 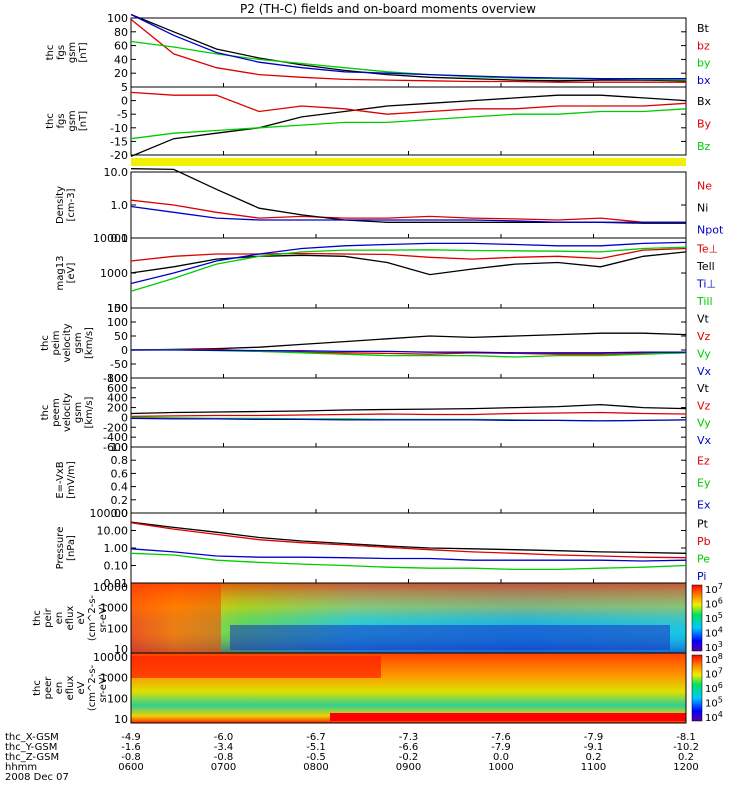 I want to click on series-line-bz, so click(x=408, y=50).